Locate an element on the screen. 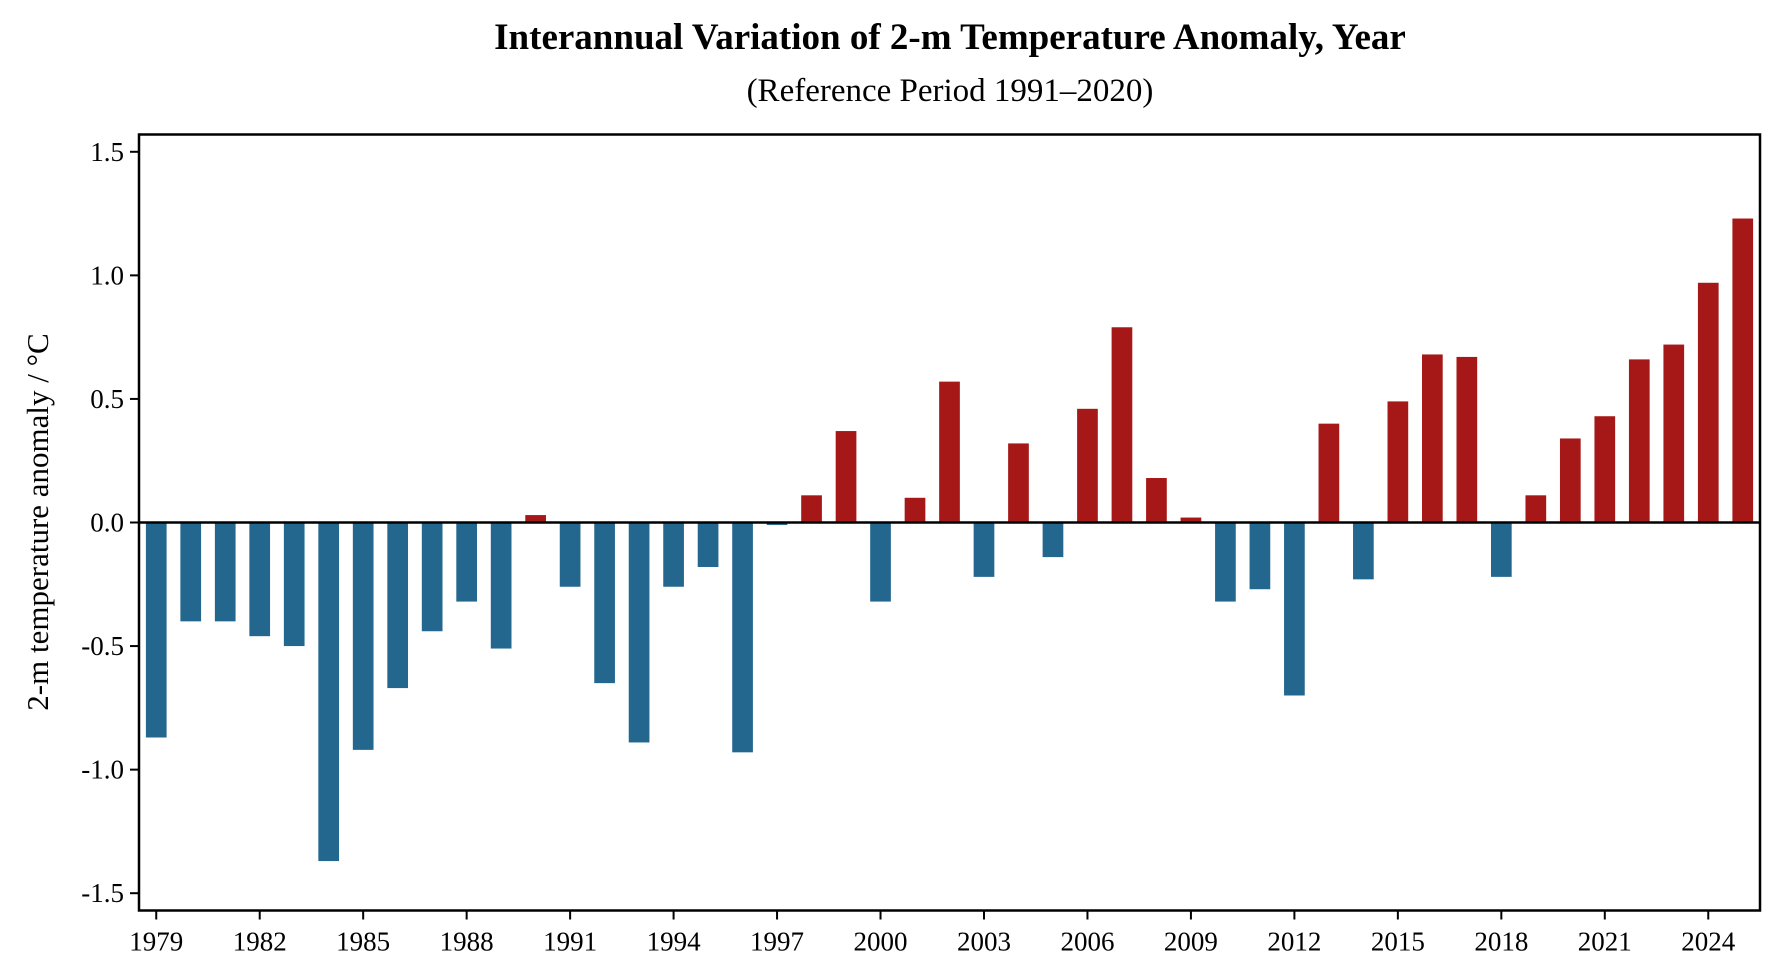  y-tick-label: 1.0 is located at coordinates (107, 275).